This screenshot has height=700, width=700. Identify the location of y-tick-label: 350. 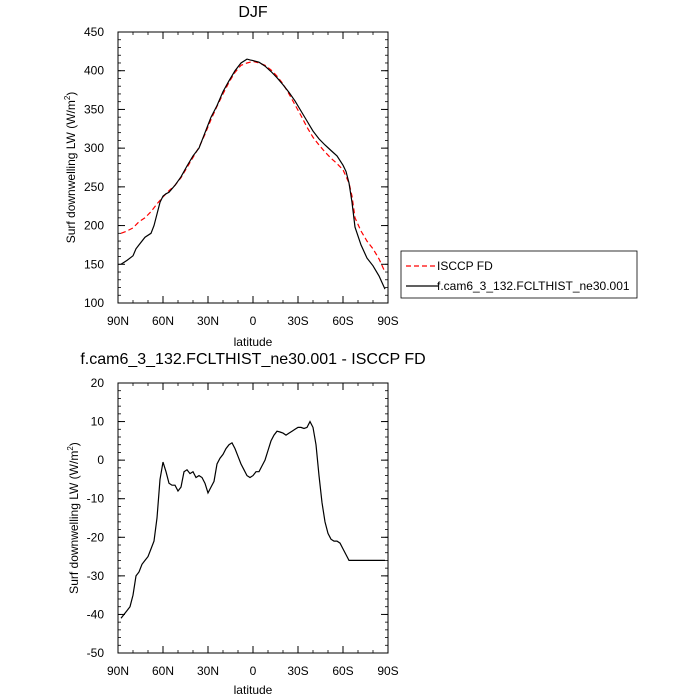
(94, 109).